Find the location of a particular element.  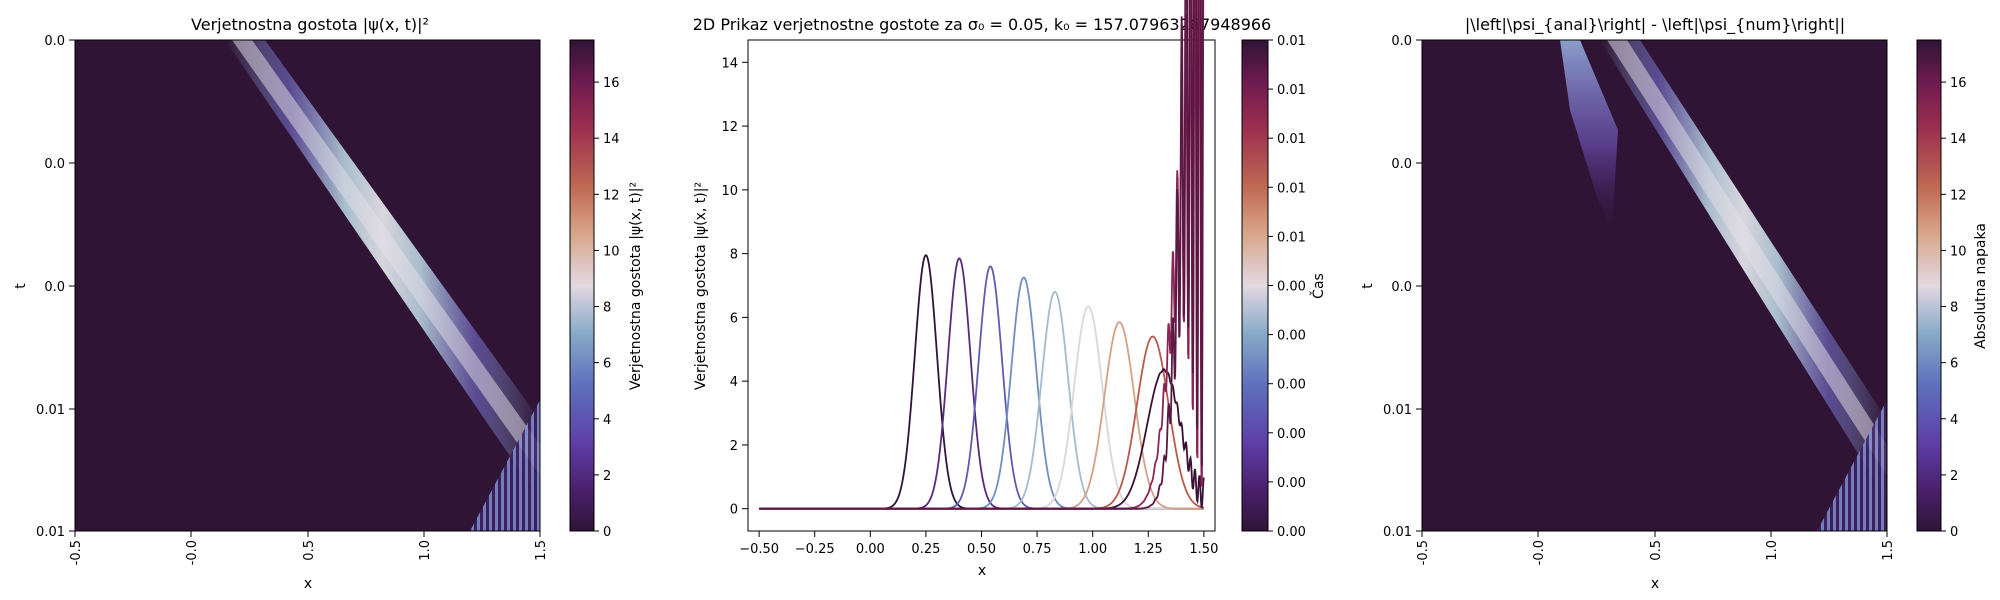

panel-3-wavepacket-band is located at coordinates (1743, 270).